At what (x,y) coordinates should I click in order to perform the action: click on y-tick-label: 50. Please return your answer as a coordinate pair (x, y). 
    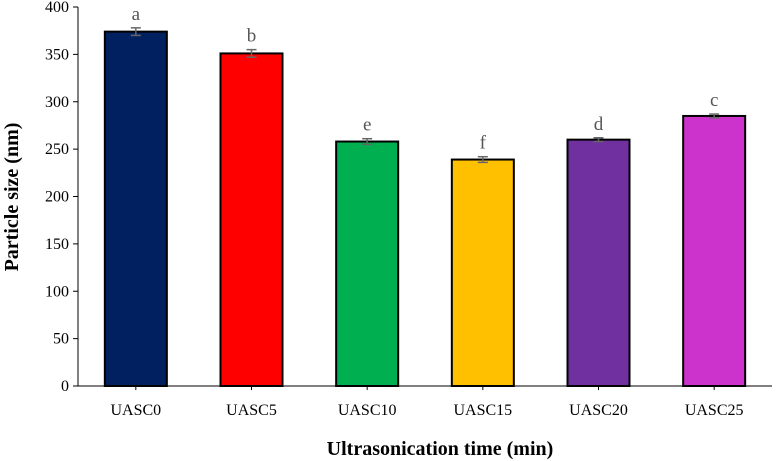
    Looking at the image, I should click on (61, 339).